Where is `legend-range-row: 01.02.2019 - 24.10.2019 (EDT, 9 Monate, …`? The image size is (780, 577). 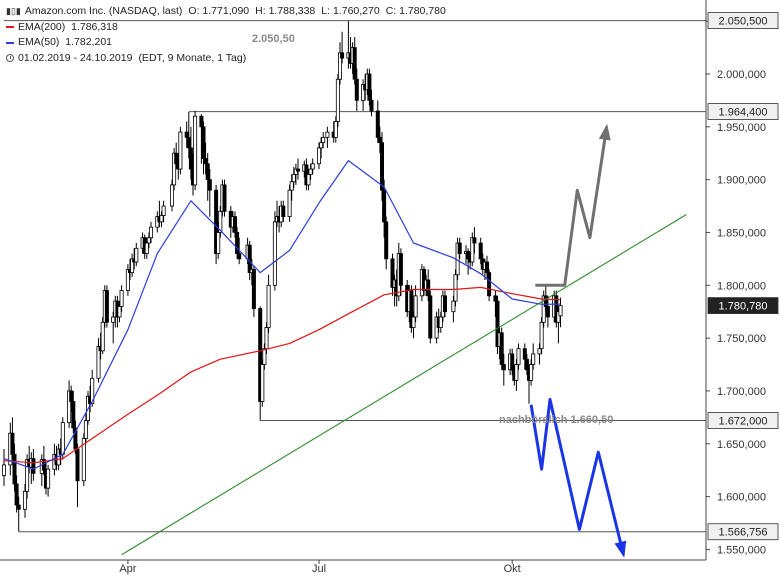 legend-range-row: 01.02.2019 - 24.10.2019 (EDT, 9 Monate, … is located at coordinates (226, 59).